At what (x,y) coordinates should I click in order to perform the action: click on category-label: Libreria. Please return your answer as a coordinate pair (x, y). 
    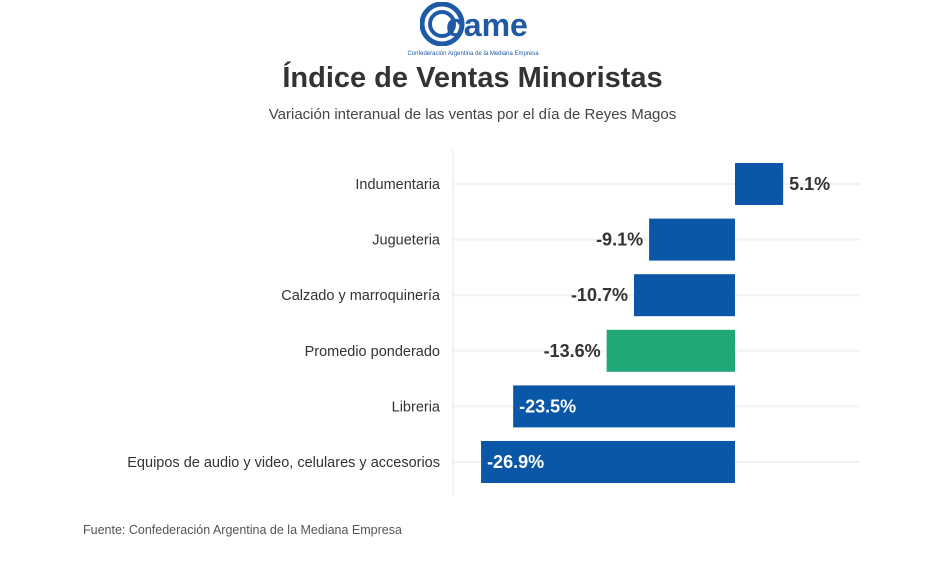
    Looking at the image, I should click on (416, 407).